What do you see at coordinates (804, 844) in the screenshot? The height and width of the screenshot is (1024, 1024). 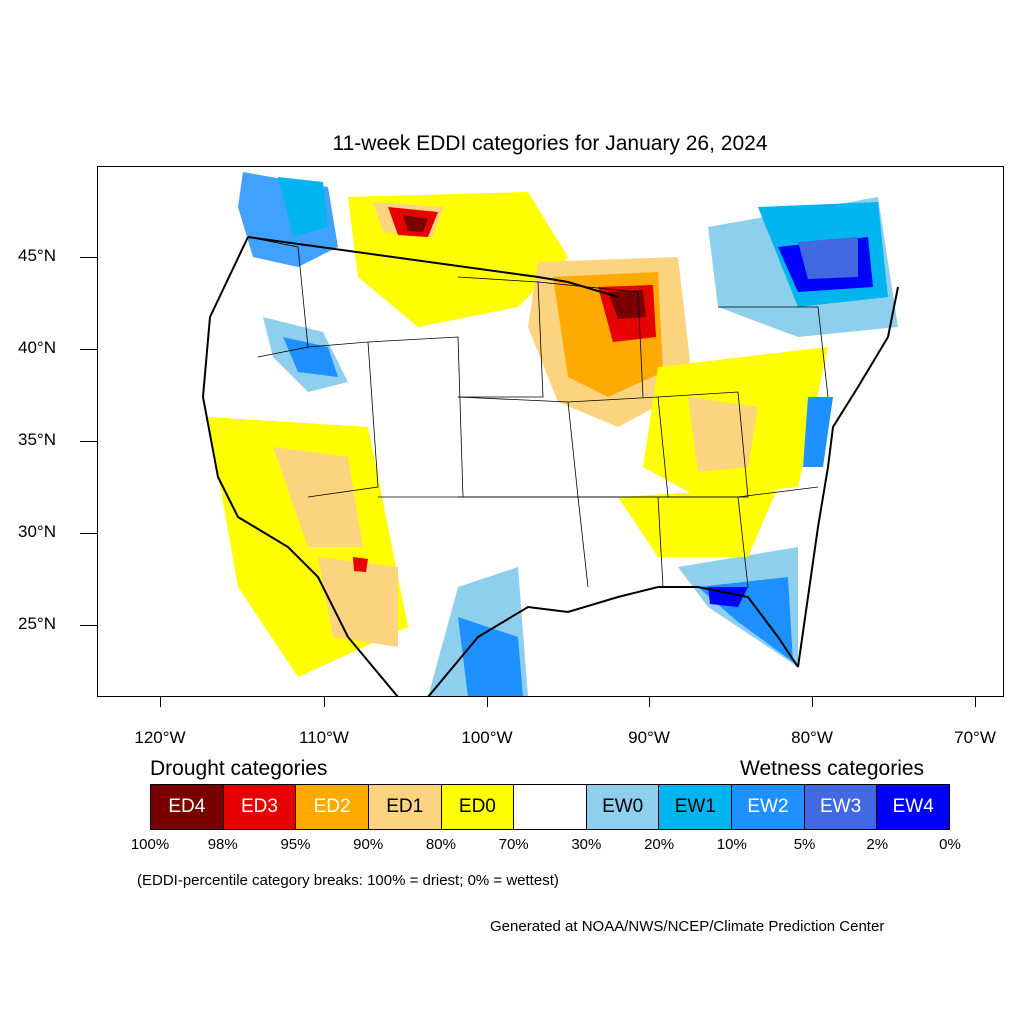 I see `legend-percent-label: 5%` at bounding box center [804, 844].